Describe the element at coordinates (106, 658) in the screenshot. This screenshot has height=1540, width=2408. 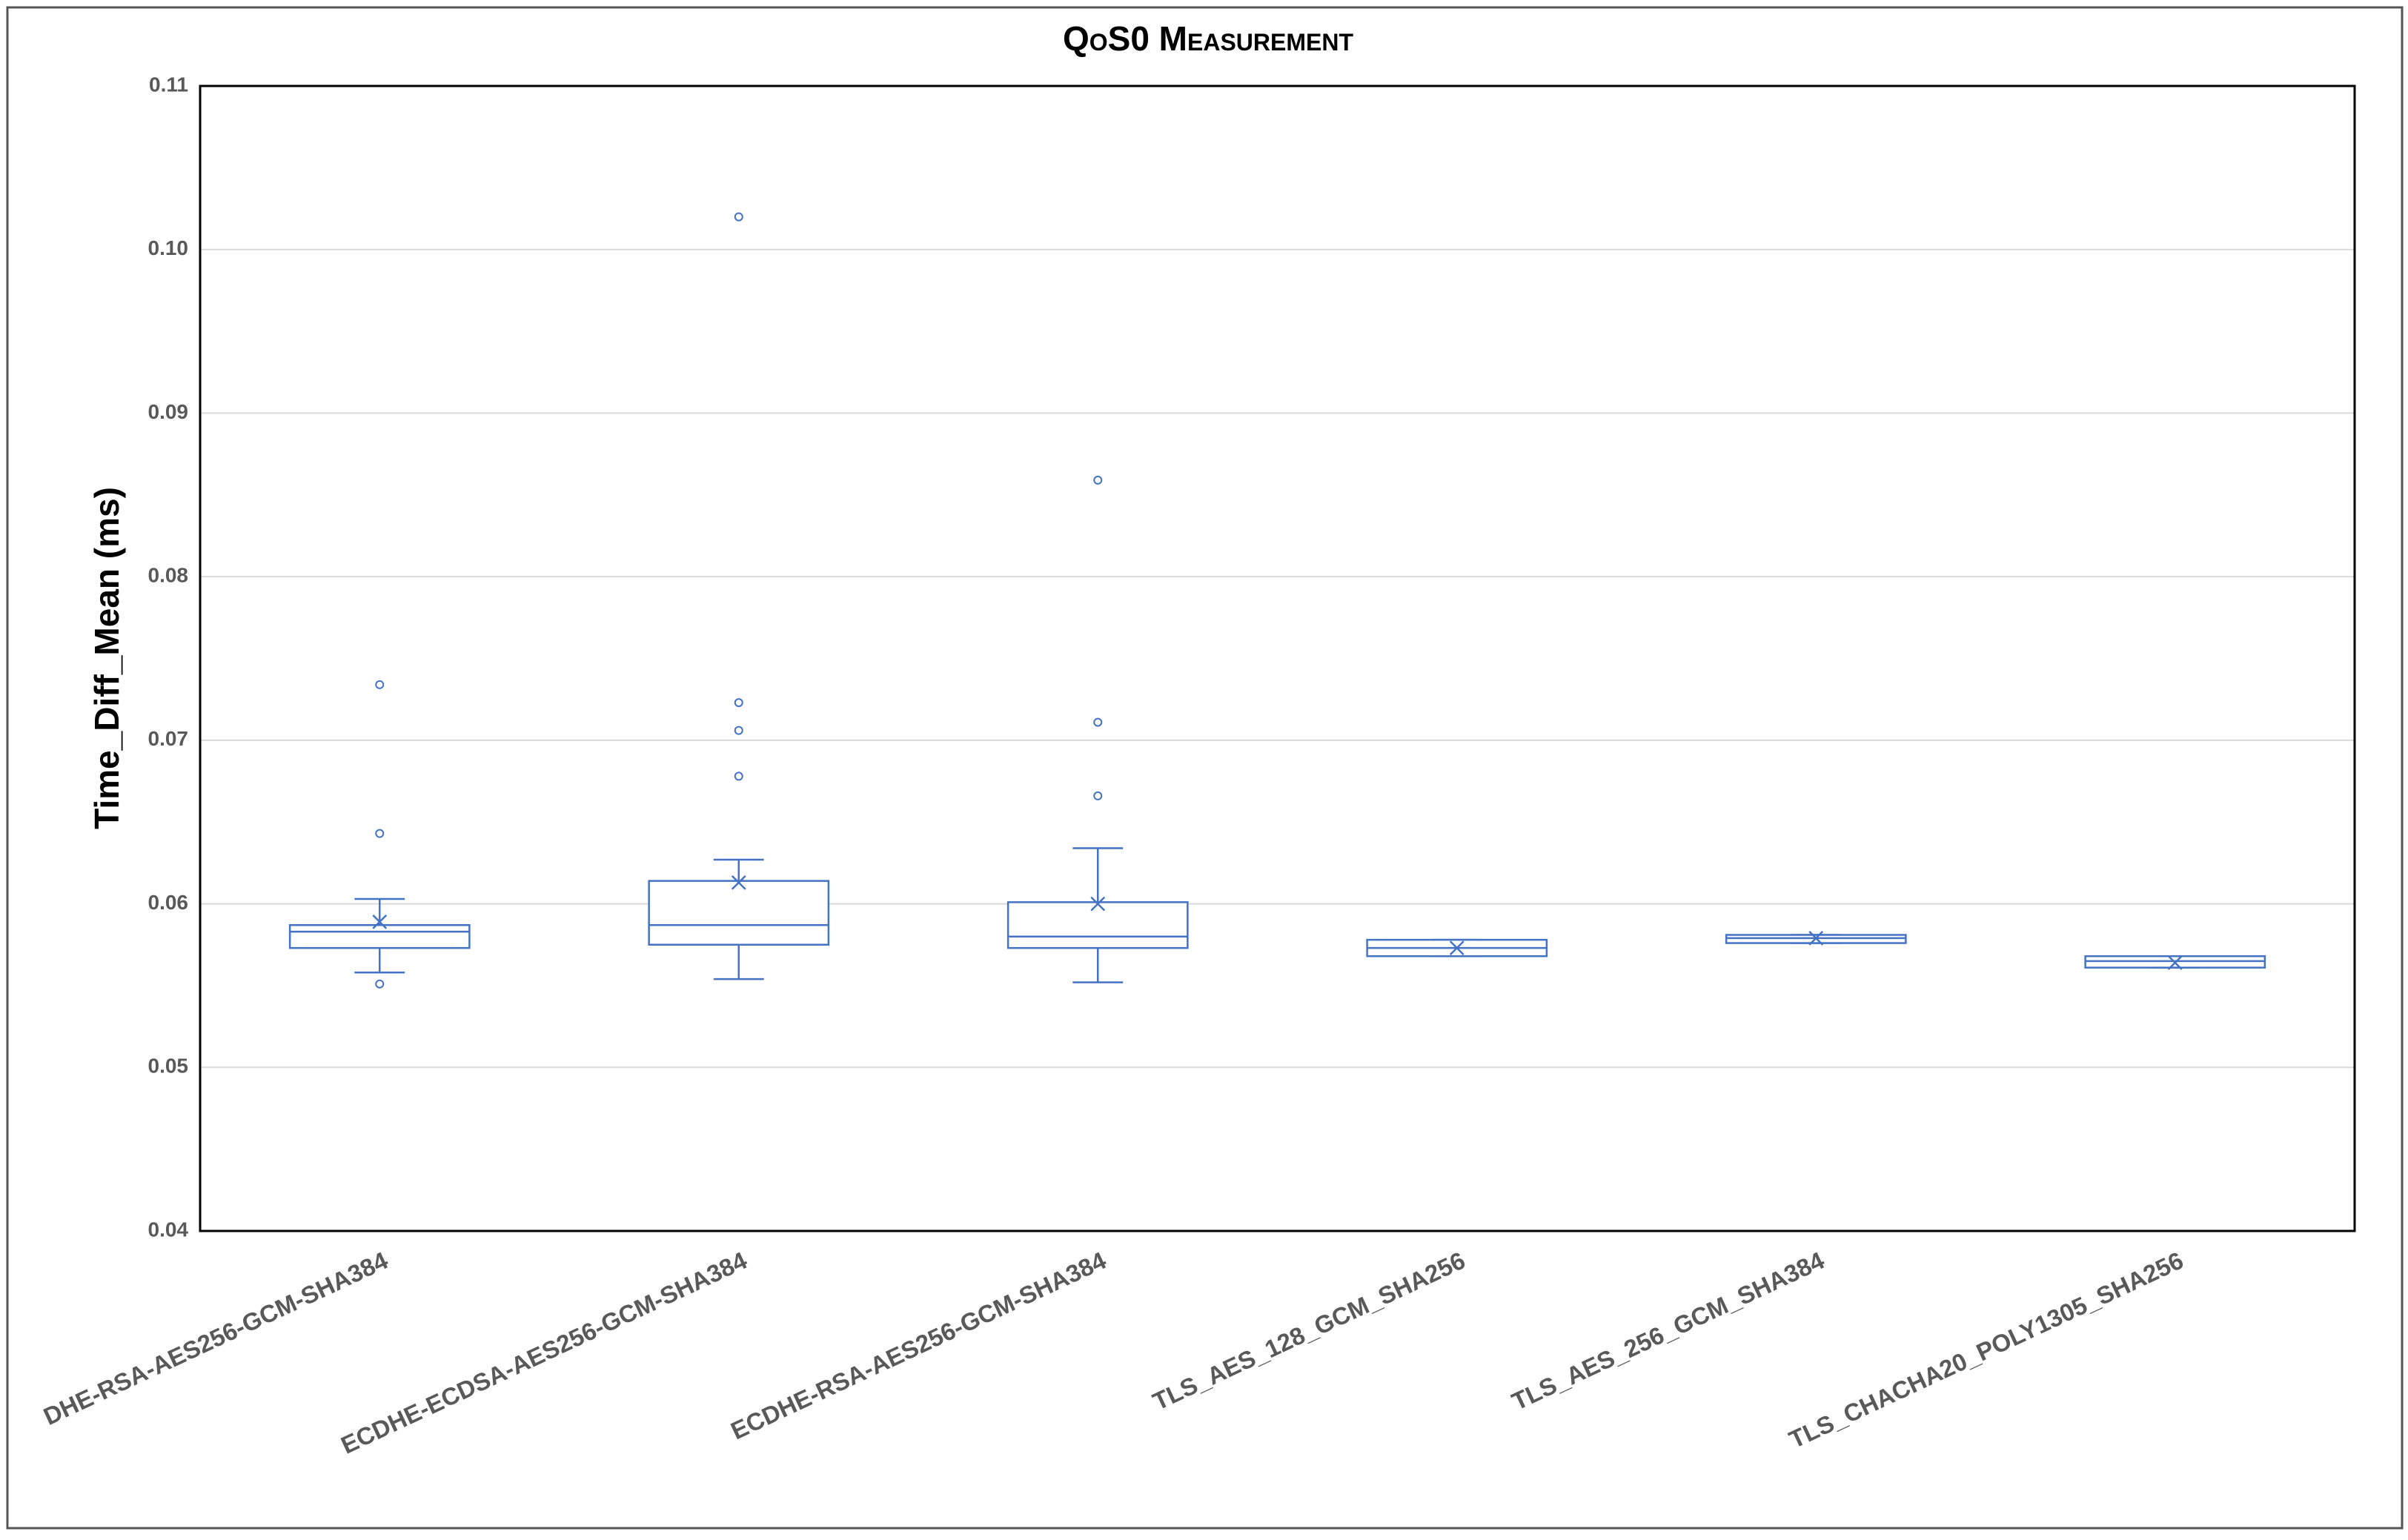
I see `y-axis-label: Time_Diff_Mean (ms)` at that location.